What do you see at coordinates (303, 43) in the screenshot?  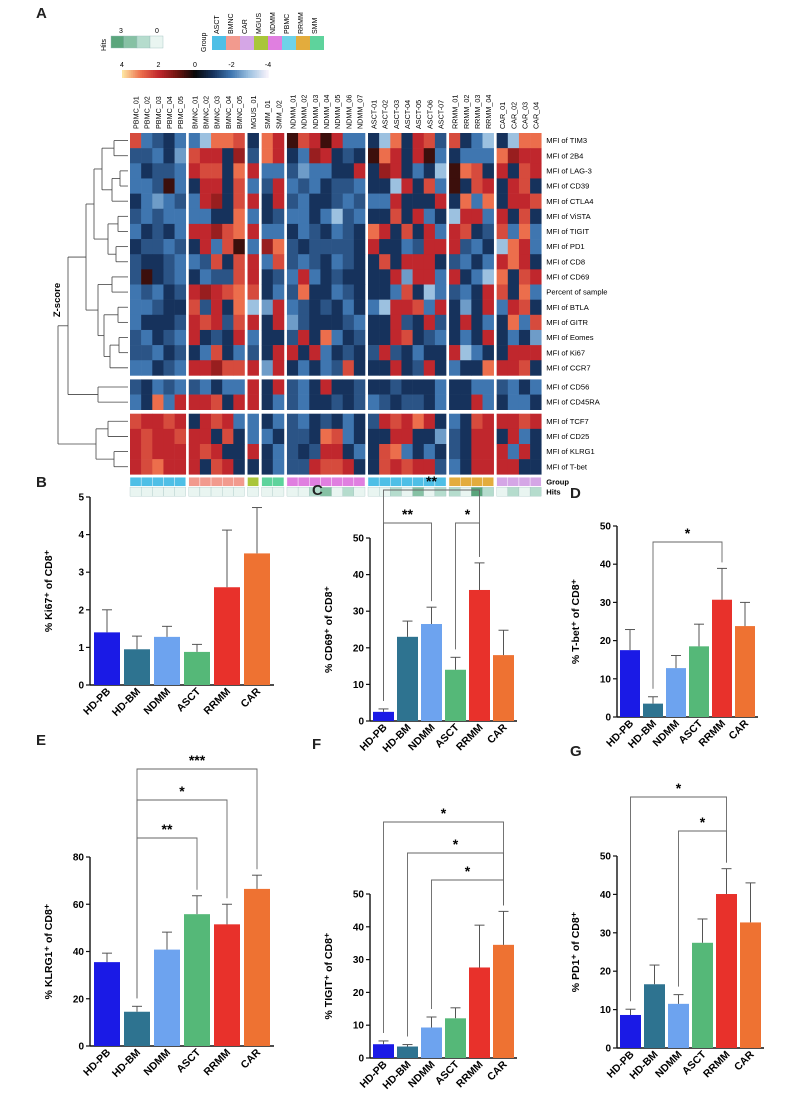 I see `group-legend-swatch` at bounding box center [303, 43].